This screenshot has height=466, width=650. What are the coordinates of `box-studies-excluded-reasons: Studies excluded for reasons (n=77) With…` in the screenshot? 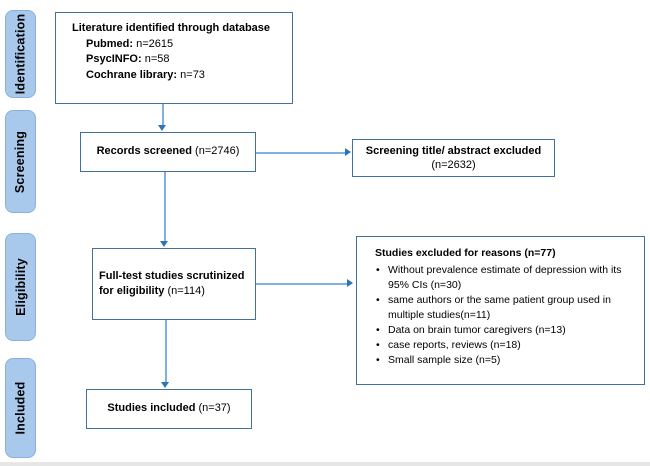 It's located at (500, 310).